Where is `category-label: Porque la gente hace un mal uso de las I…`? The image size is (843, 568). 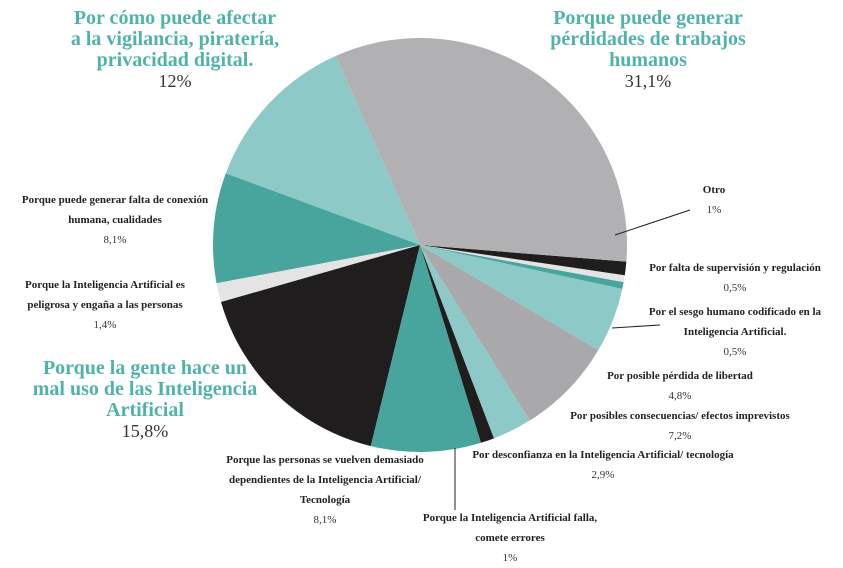 category-label: Porque la gente hace un mal uso de las I… is located at coordinates (145, 389).